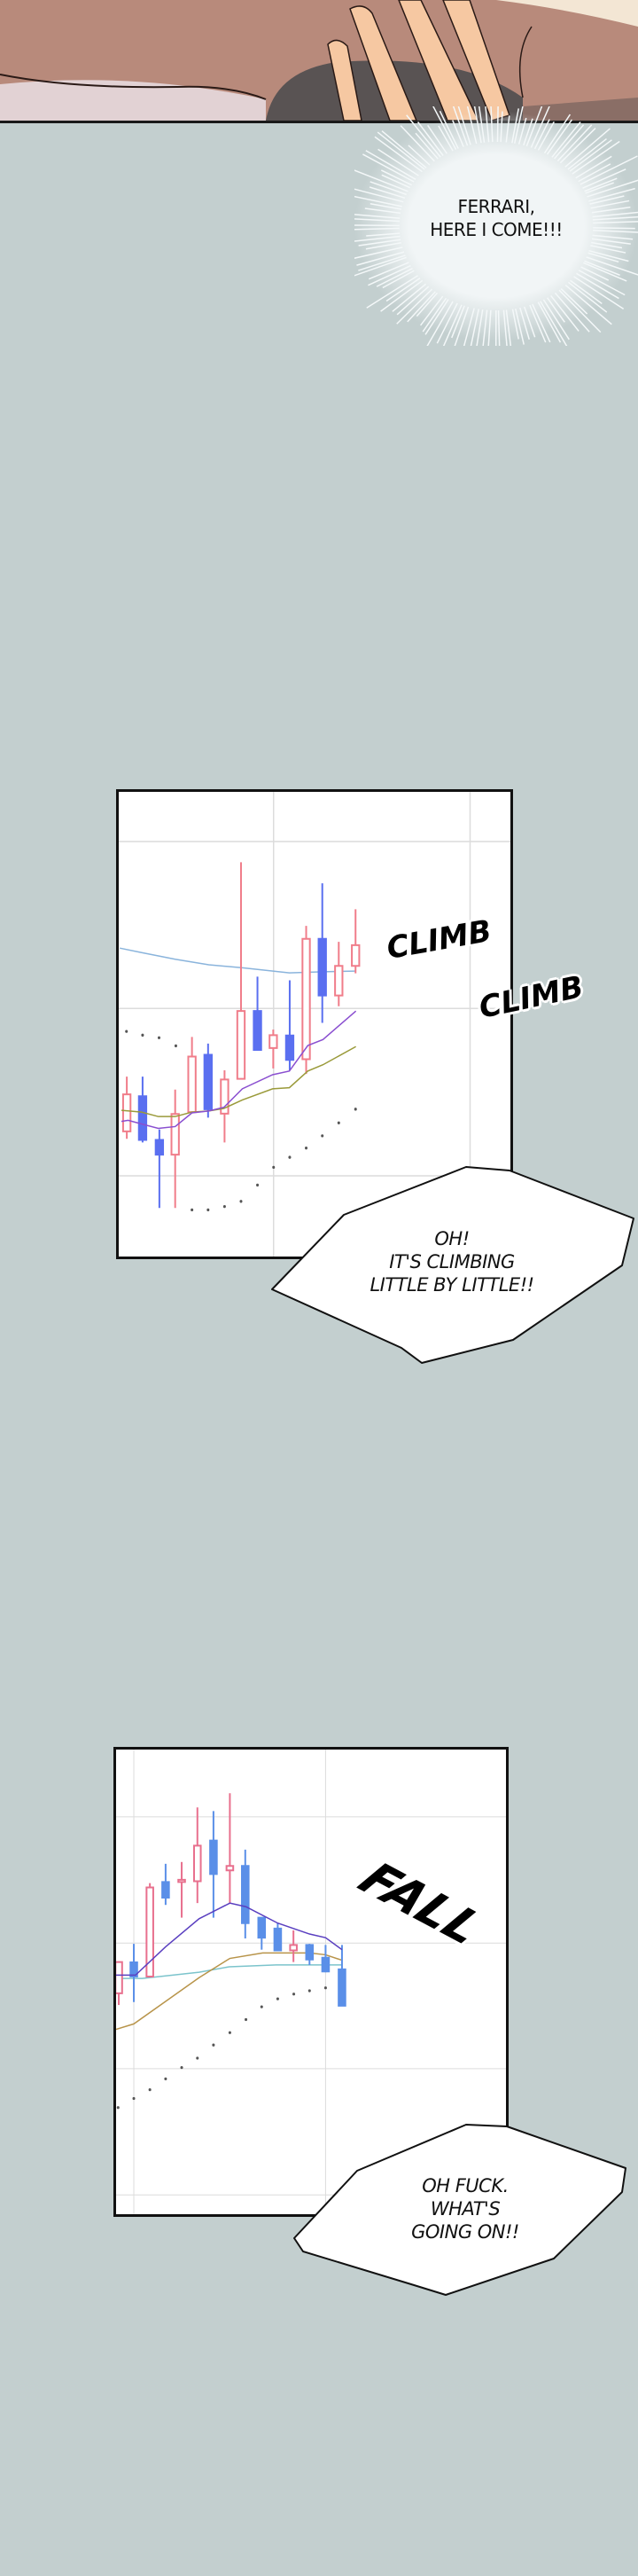 The width and height of the screenshot is (638, 2576). I want to click on speech-text-falling: OH FUCK. WHAT'S GOING ON!!, so click(465, 2208).